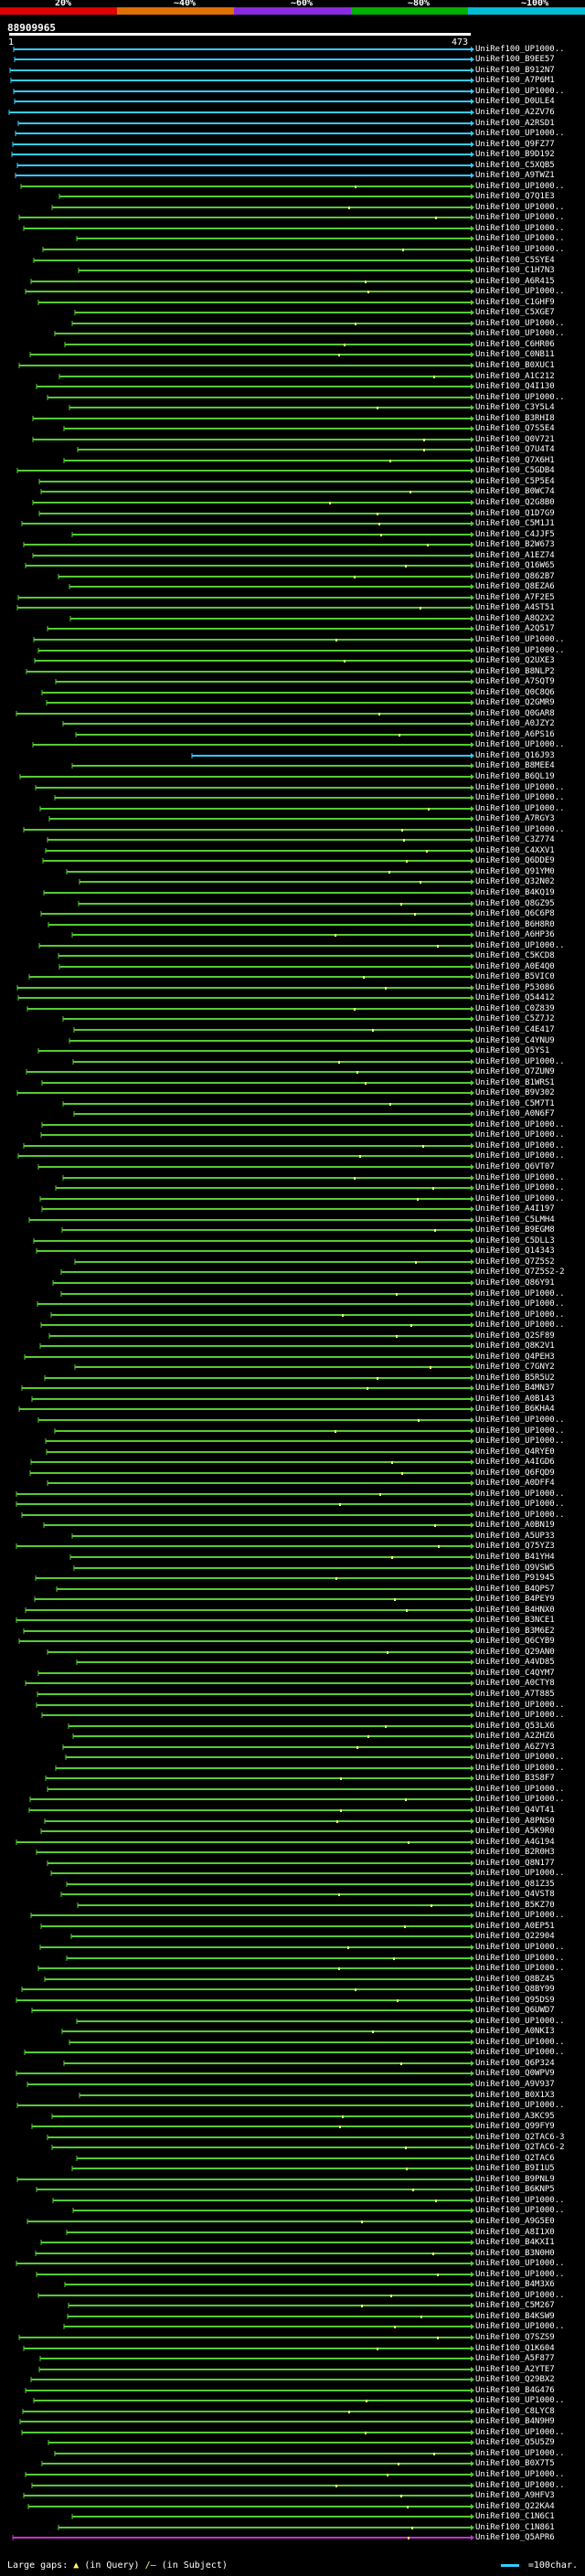 This screenshot has height=2576, width=585. Describe the element at coordinates (515, 449) in the screenshot. I see `hit-label: UniRef100_Q7U4T4` at that location.